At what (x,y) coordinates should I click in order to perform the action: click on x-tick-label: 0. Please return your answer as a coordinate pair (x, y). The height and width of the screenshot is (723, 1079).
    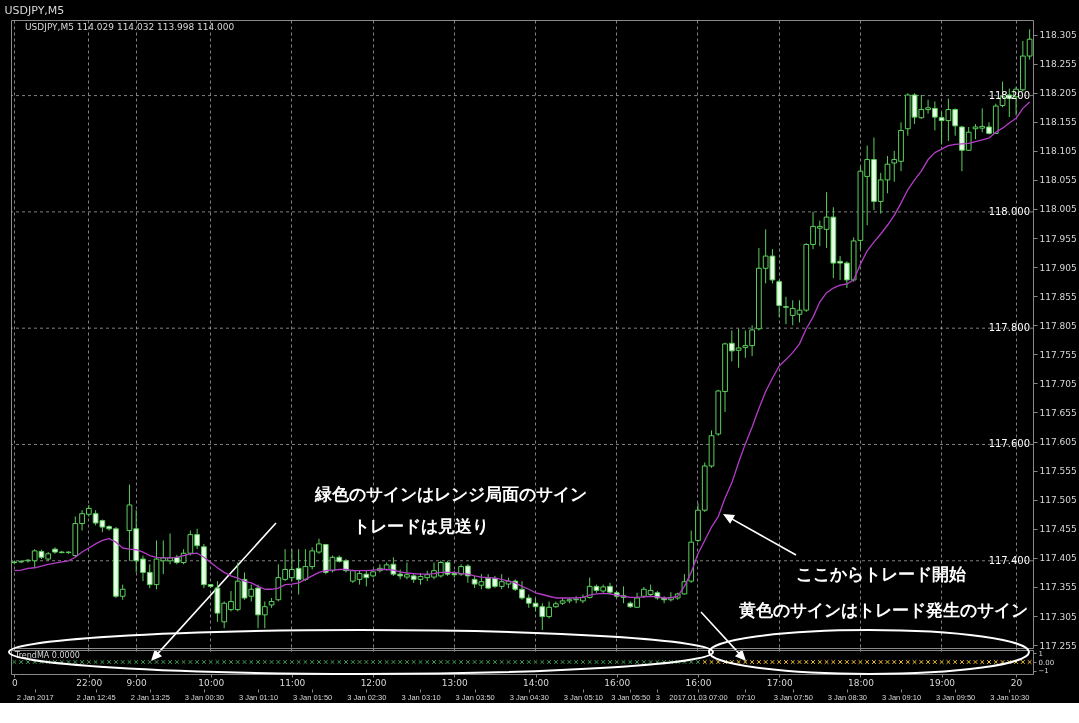
    Looking at the image, I should click on (15, 682).